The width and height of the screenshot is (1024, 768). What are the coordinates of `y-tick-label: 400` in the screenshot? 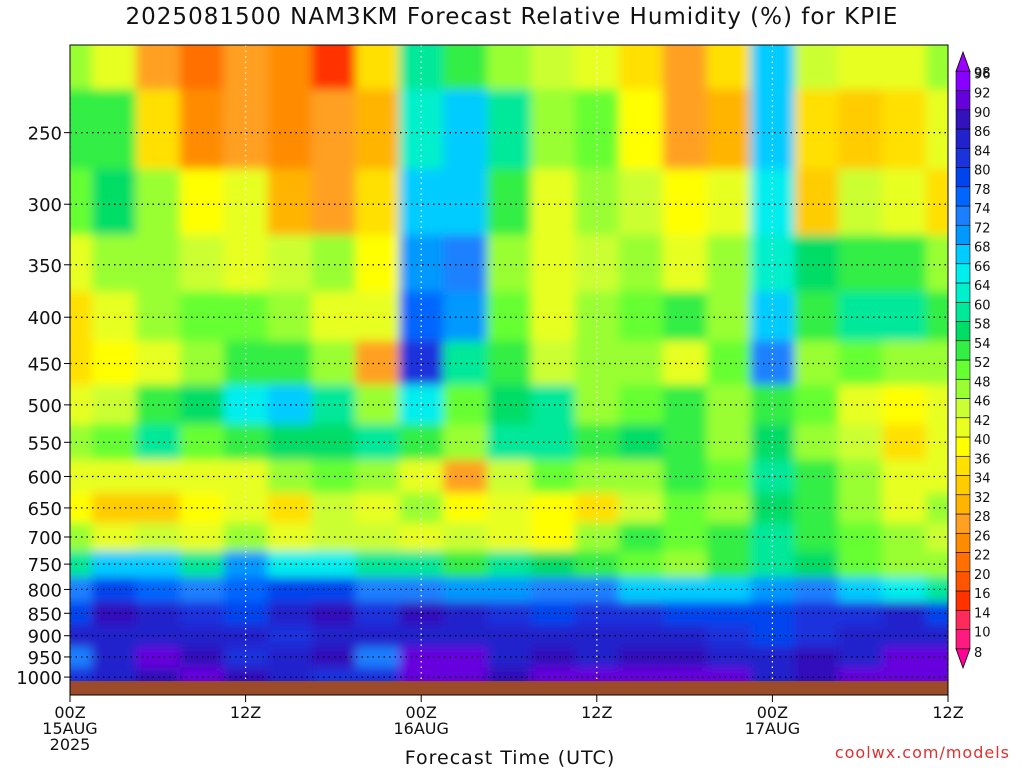 It's located at (45, 318).